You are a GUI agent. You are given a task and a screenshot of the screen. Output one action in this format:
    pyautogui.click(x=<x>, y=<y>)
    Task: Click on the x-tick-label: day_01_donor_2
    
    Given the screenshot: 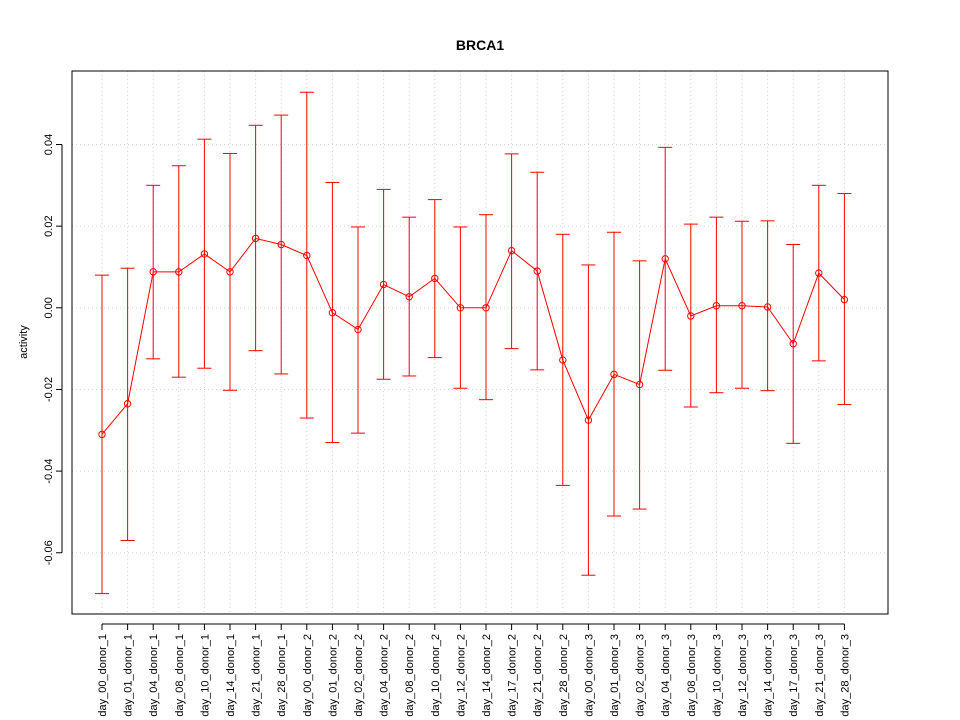 What is the action you would take?
    pyautogui.click(x=333, y=675)
    